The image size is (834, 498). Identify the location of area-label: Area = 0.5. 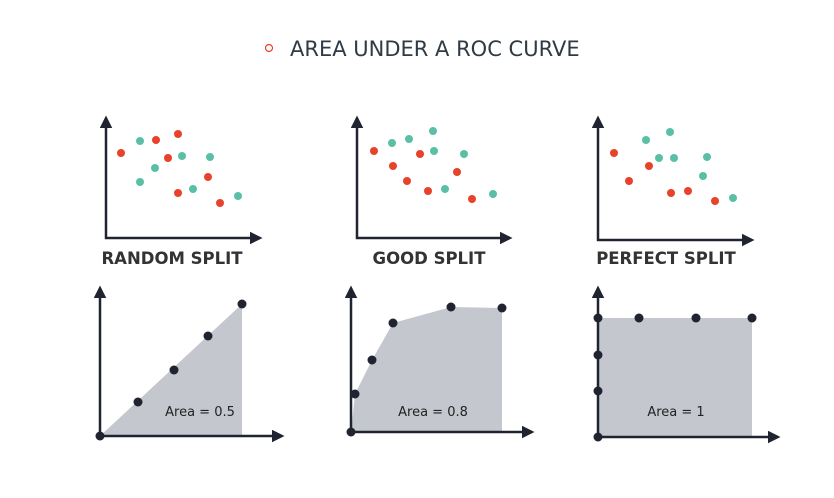
(200, 412).